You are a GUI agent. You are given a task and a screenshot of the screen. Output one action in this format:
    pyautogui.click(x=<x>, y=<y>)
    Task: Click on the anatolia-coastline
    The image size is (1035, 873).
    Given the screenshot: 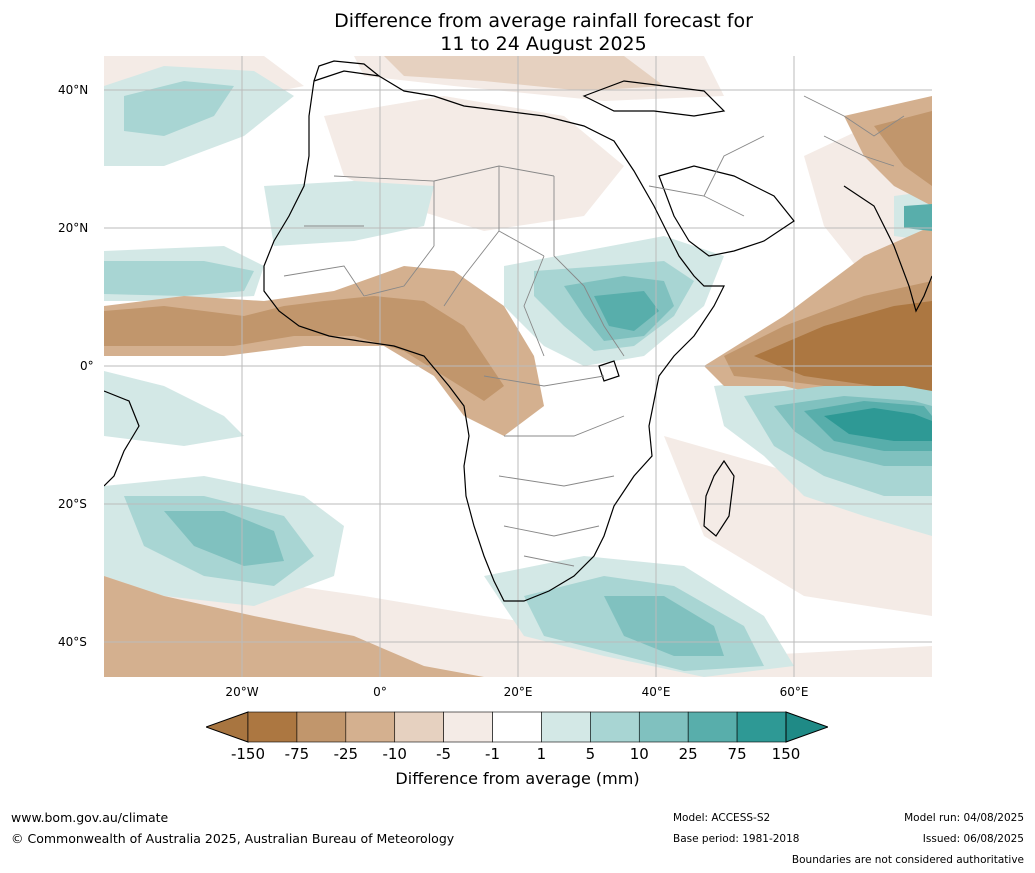 What is the action you would take?
    pyautogui.click(x=654, y=98)
    